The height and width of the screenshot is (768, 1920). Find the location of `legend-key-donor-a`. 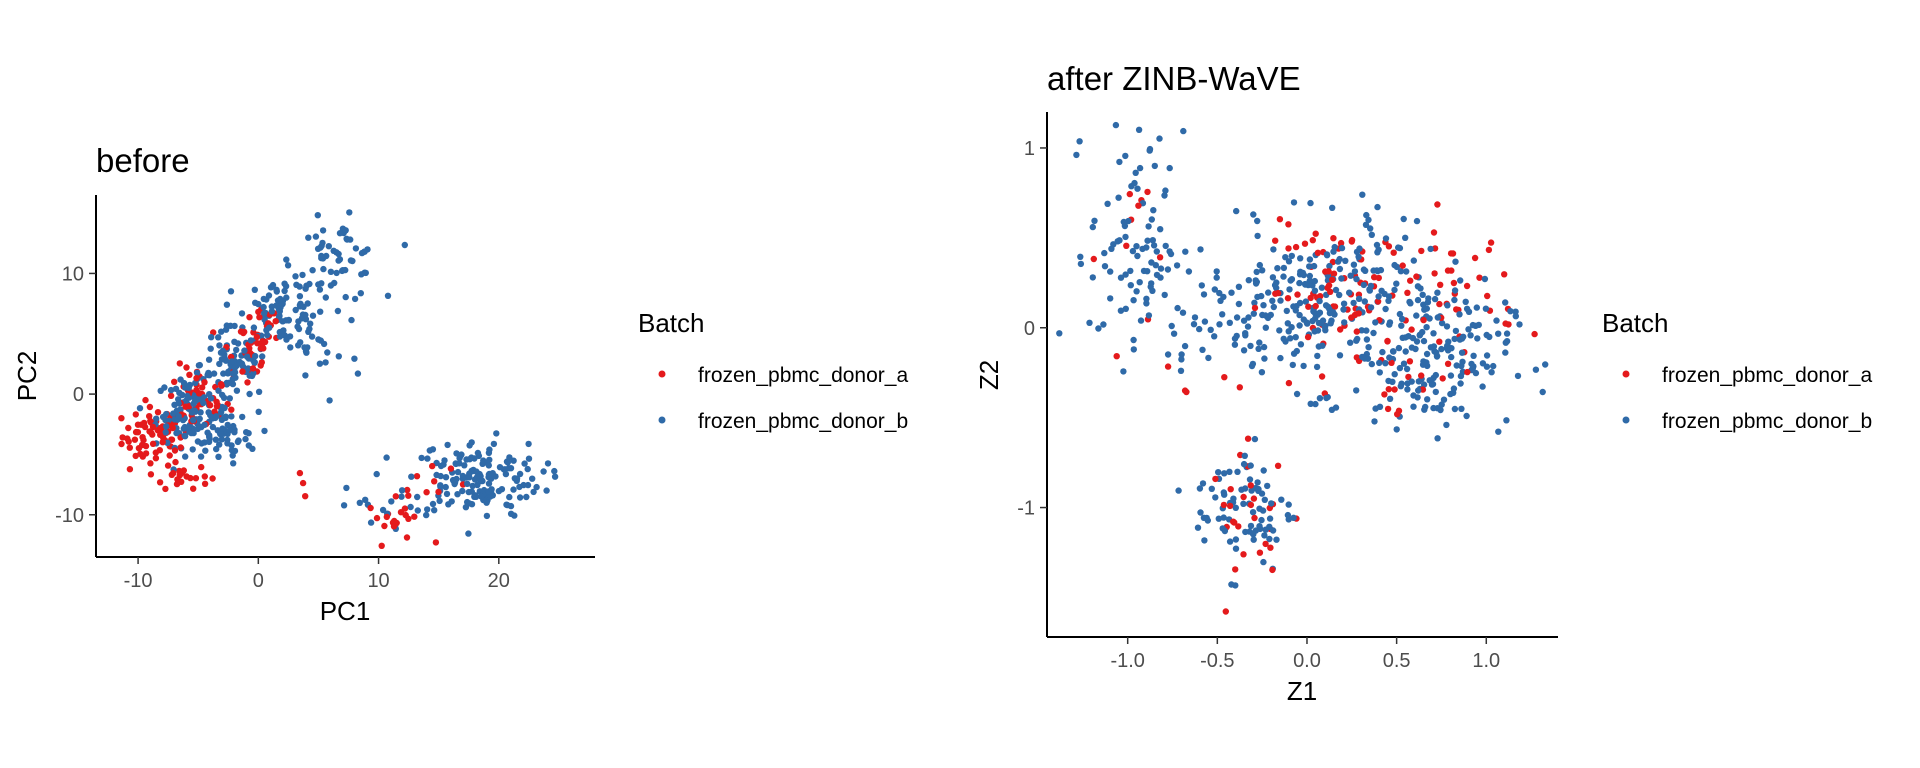

legend-key-donor-a is located at coordinates (1626, 374).